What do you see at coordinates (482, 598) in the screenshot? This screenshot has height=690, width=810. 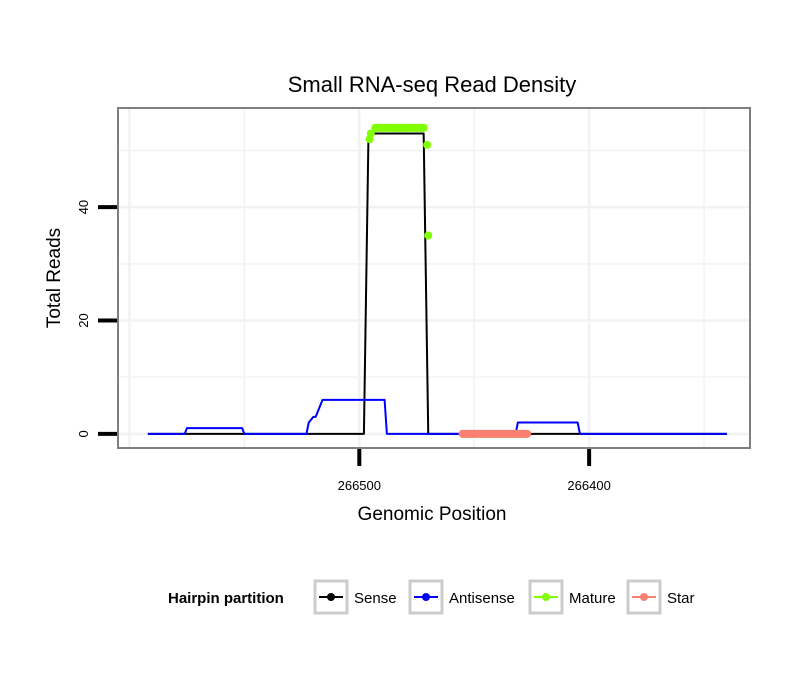 I see `legend-label: Antisense` at bounding box center [482, 598].